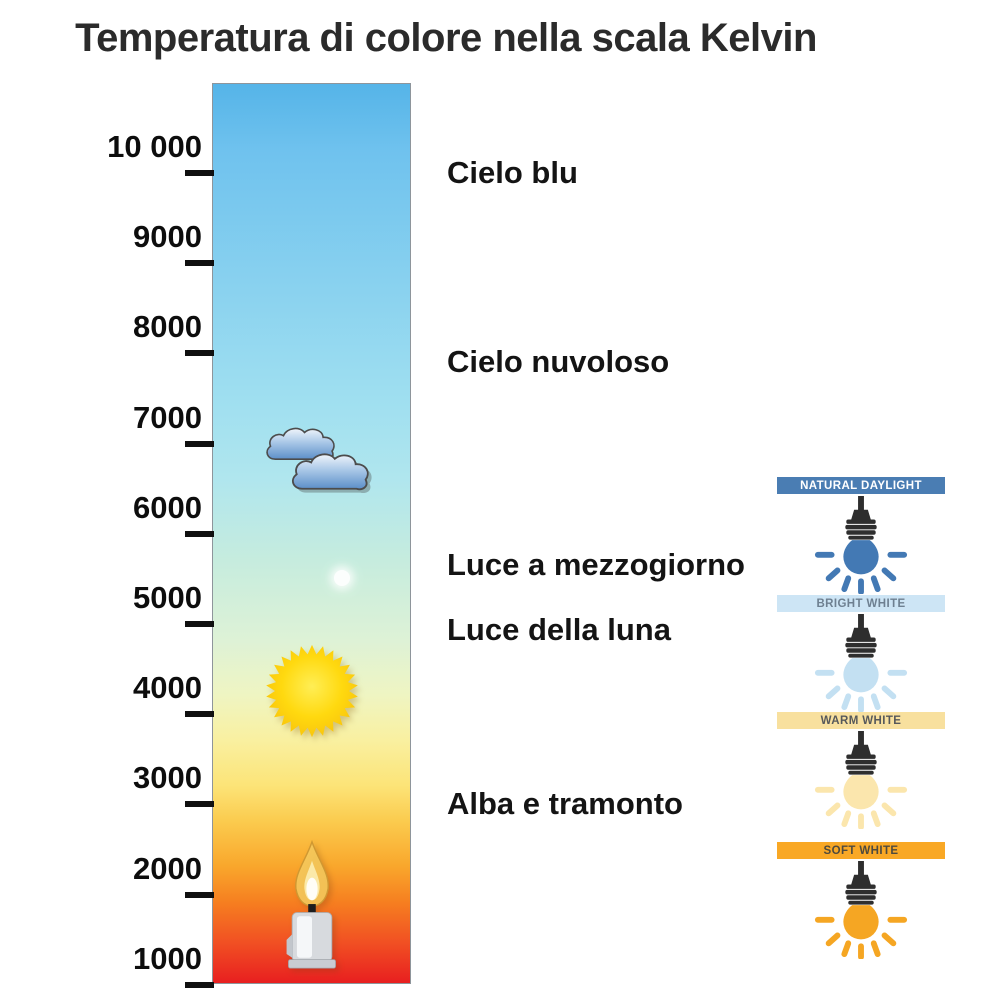 This screenshot has width=1000, height=1000. What do you see at coordinates (559, 630) in the screenshot?
I see `sky-condition-label: Luce della luna` at bounding box center [559, 630].